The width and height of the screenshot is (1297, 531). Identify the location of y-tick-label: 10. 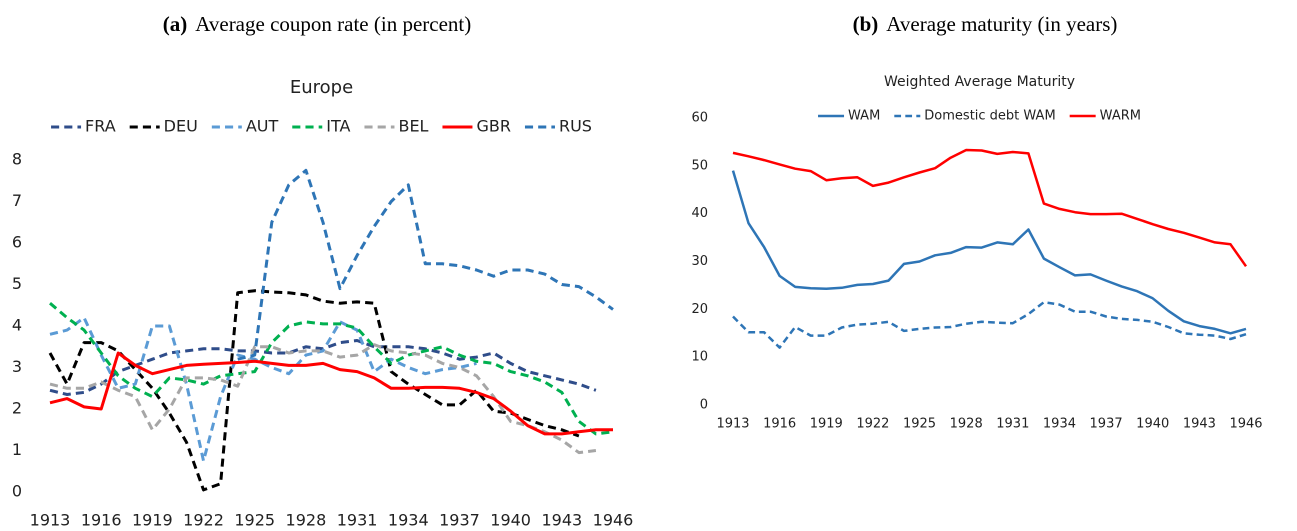
(699, 357).